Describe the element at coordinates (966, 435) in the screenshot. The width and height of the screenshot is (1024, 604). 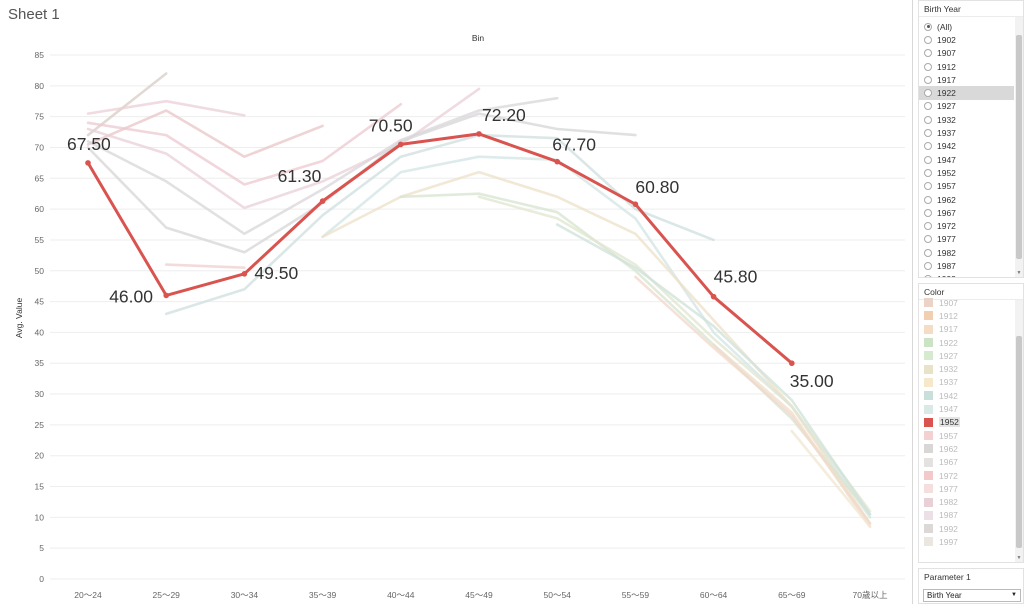
I see `color-legend-item: 1957` at that location.